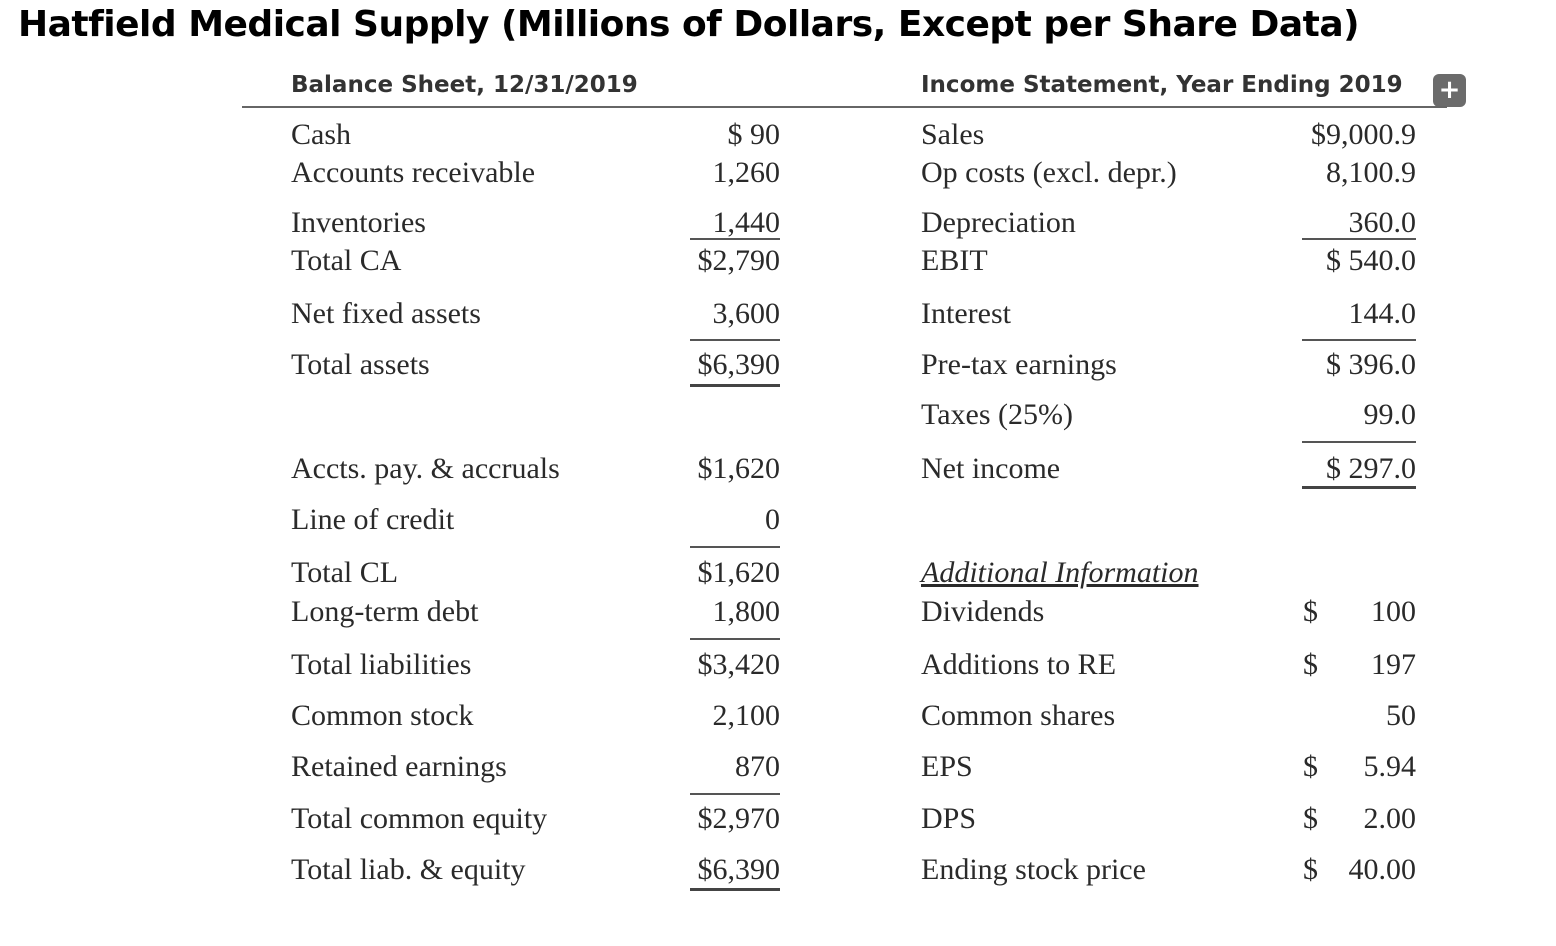  I want to click on ai-label-ending-stock-price: Ending stock price, so click(1033, 869).